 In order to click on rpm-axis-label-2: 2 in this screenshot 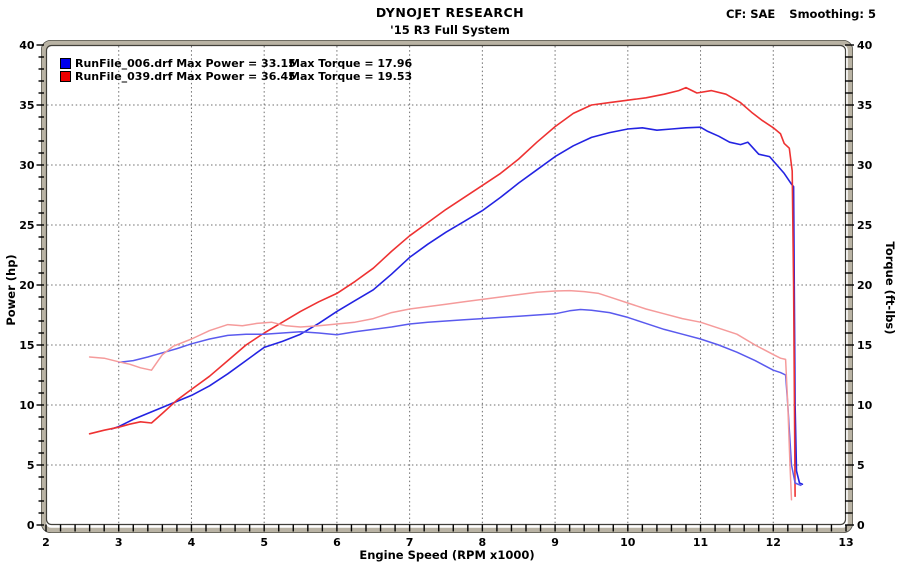, I will do `click(46, 542)`.